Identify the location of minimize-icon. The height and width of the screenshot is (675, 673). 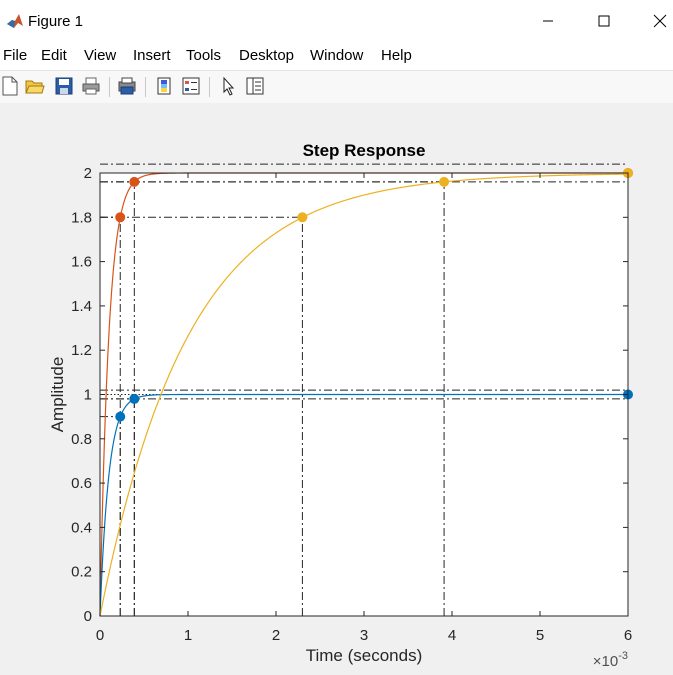
(548, 21).